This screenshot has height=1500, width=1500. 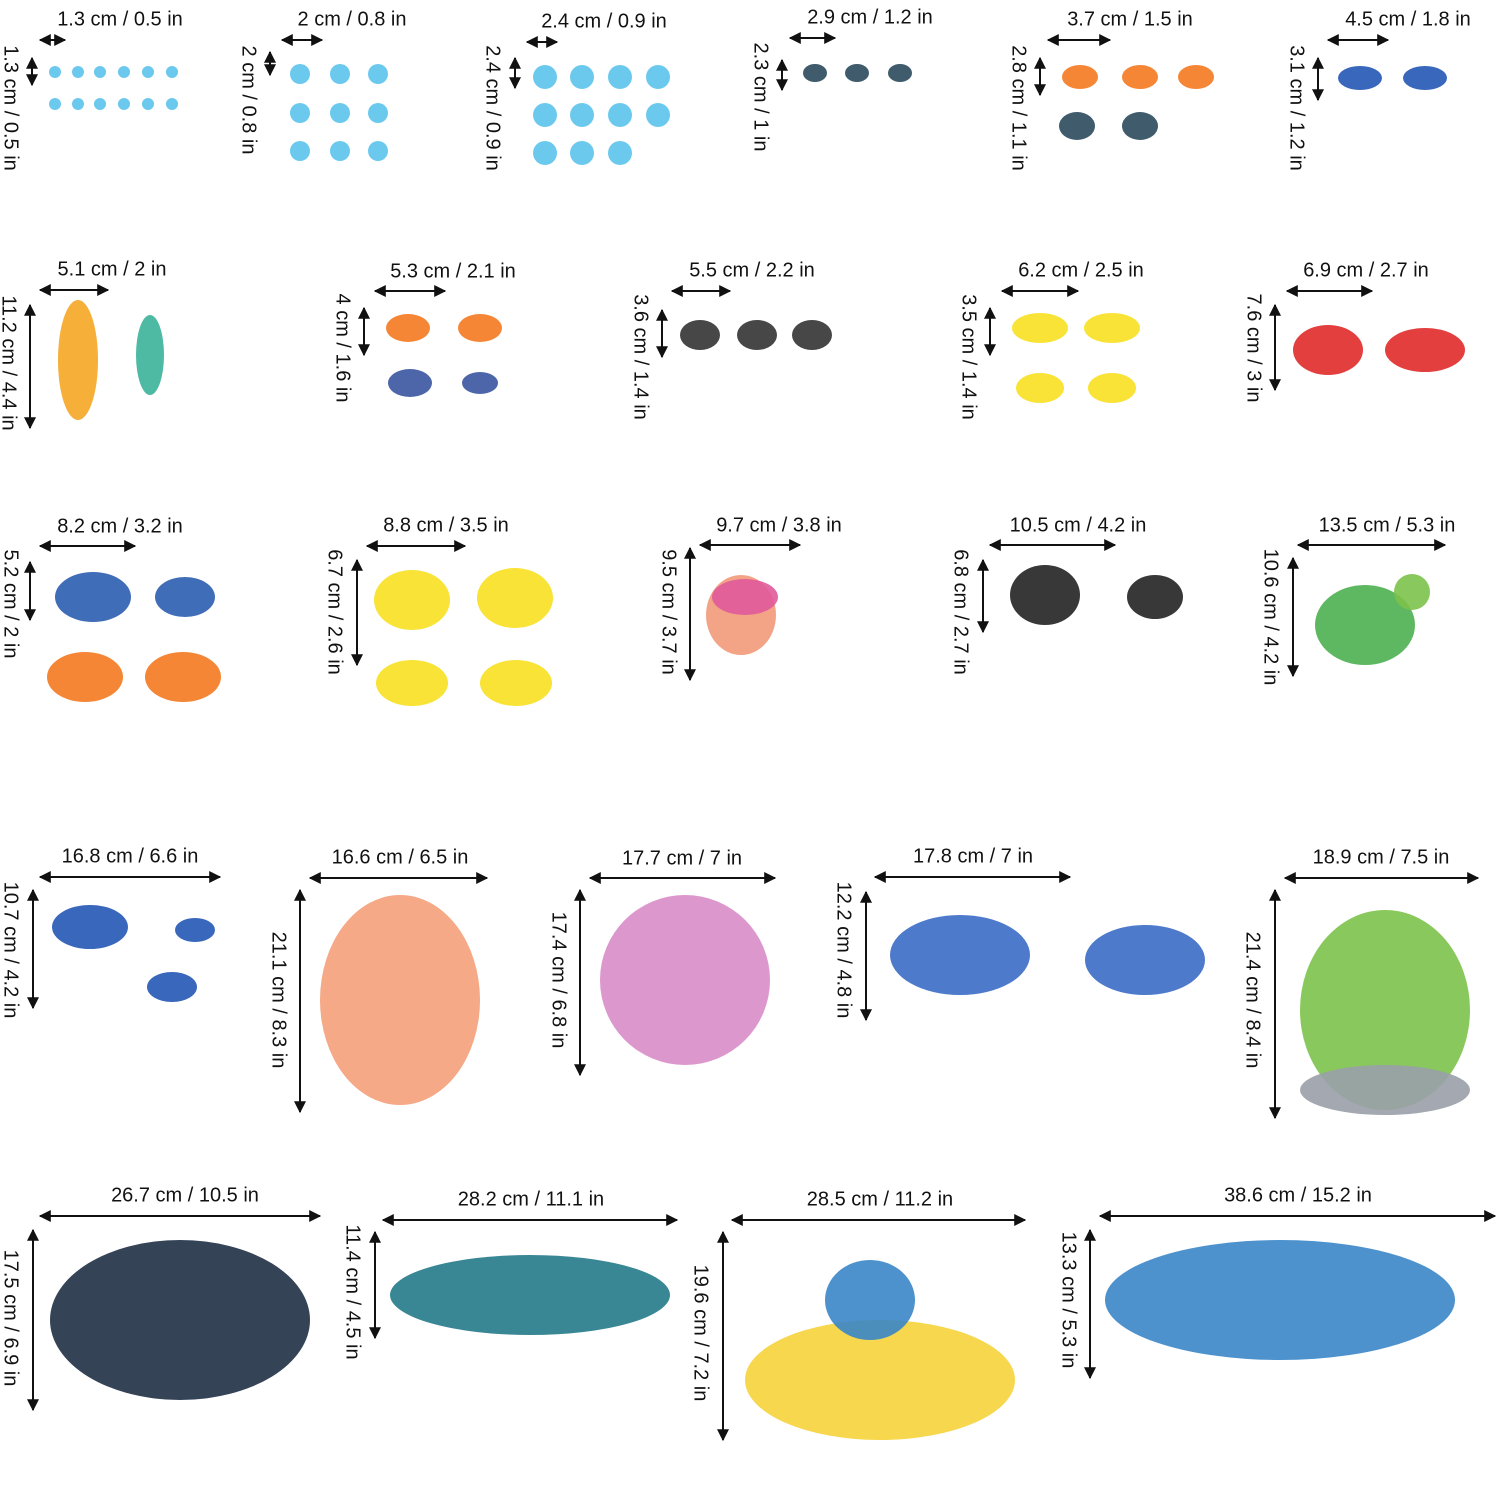 What do you see at coordinates (343, 348) in the screenshot?
I see `height-label: 4 cm / 1.6 in` at bounding box center [343, 348].